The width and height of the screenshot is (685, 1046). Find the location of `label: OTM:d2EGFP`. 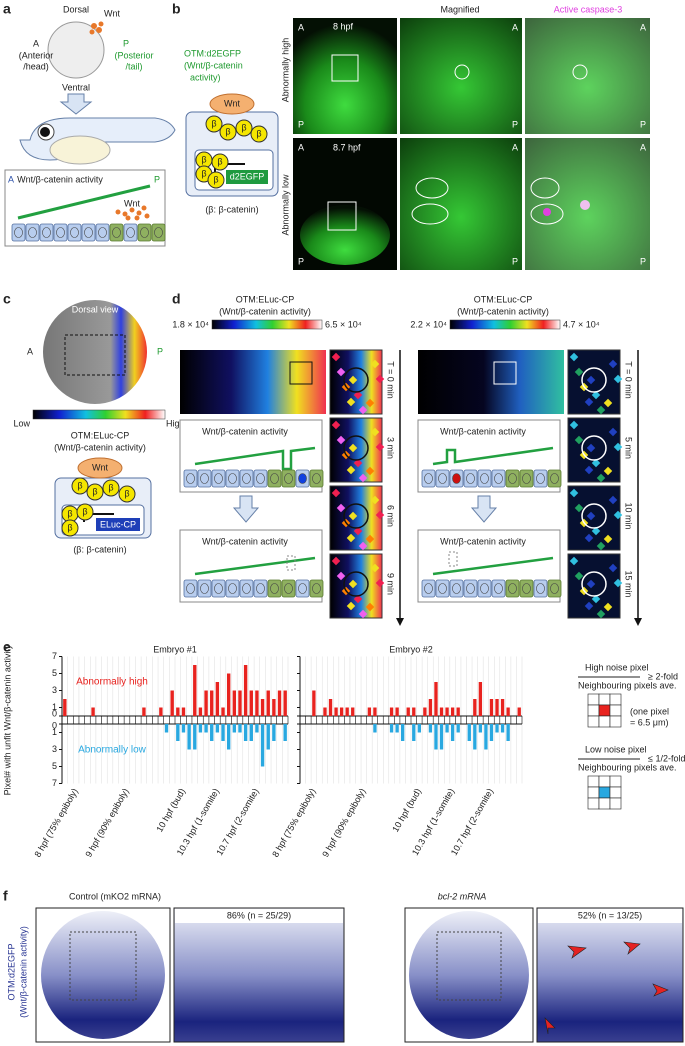

label: OTM:d2EGFP is located at coordinates (212, 53).